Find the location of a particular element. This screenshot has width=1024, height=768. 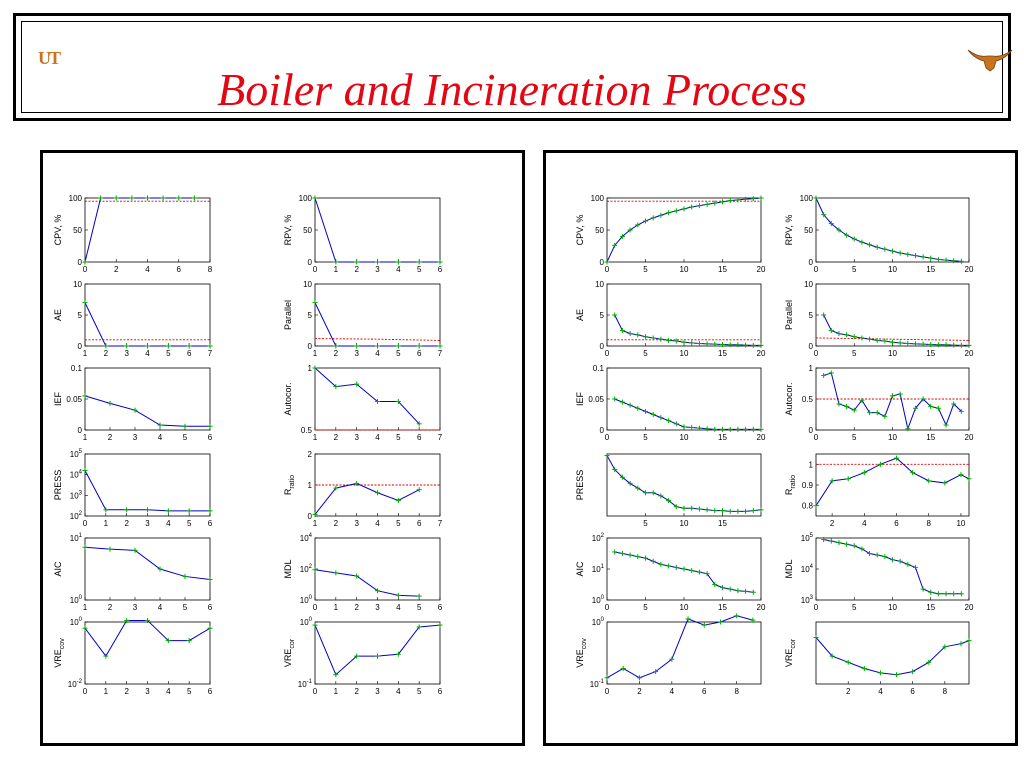

x-tick-label: 7 is located at coordinates (210, 353).